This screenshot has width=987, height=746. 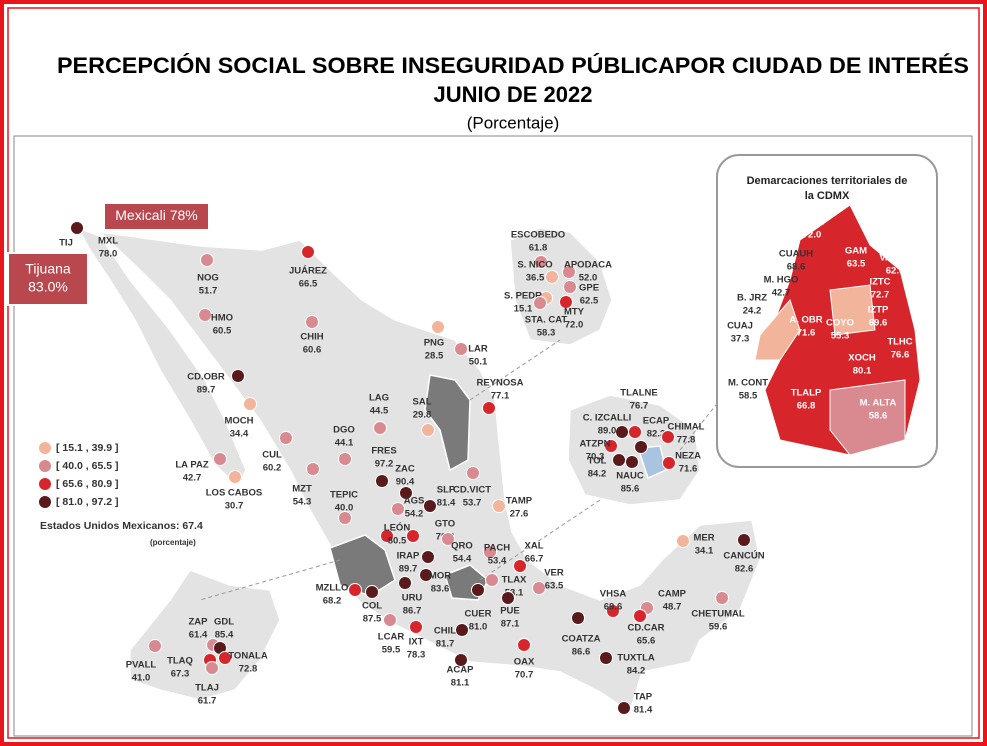 I want to click on city-name: GPE, so click(x=589, y=288).